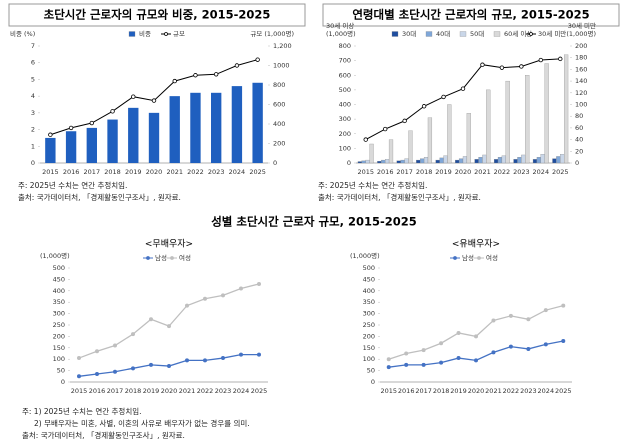  What do you see at coordinates (369, 291) in the screenshot?
I see `y-tick-label: 400` at bounding box center [369, 291].